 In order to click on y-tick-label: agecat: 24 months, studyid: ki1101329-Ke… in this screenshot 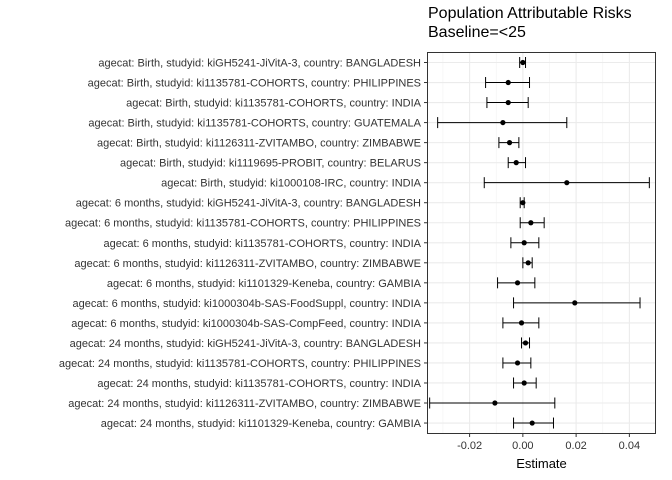, I will do `click(261, 424)`.